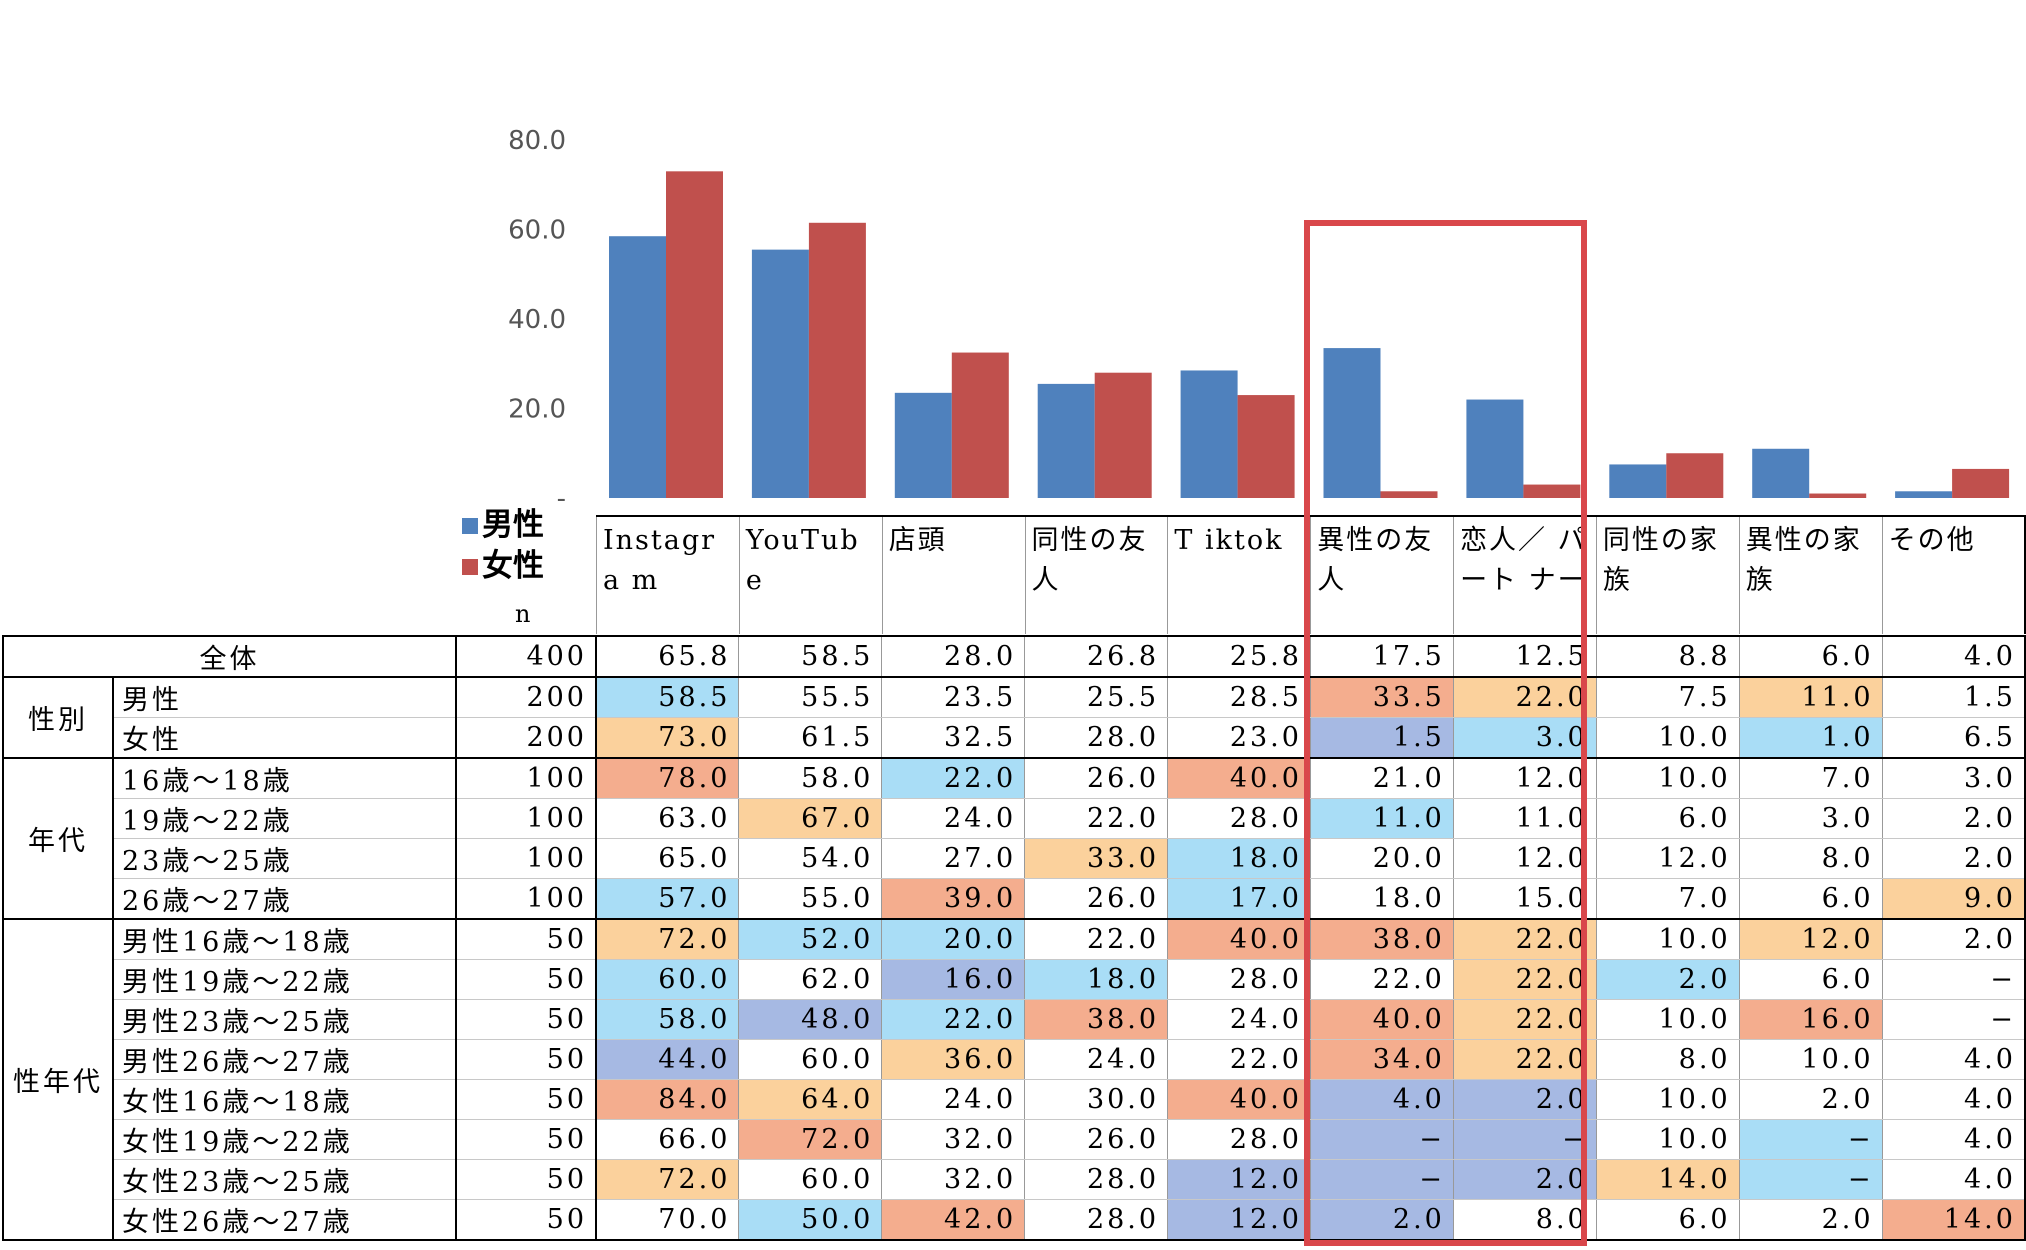 The width and height of the screenshot is (2026, 1250). What do you see at coordinates (537, 141) in the screenshot?
I see `y-tick-label: 80.0` at bounding box center [537, 141].